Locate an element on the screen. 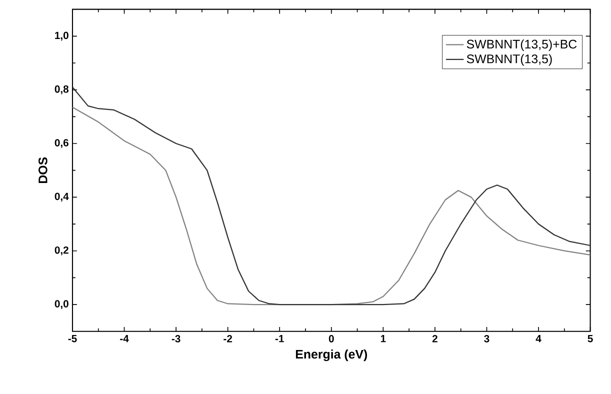 The height and width of the screenshot is (394, 611). x-tick-label: -1 is located at coordinates (279, 338).